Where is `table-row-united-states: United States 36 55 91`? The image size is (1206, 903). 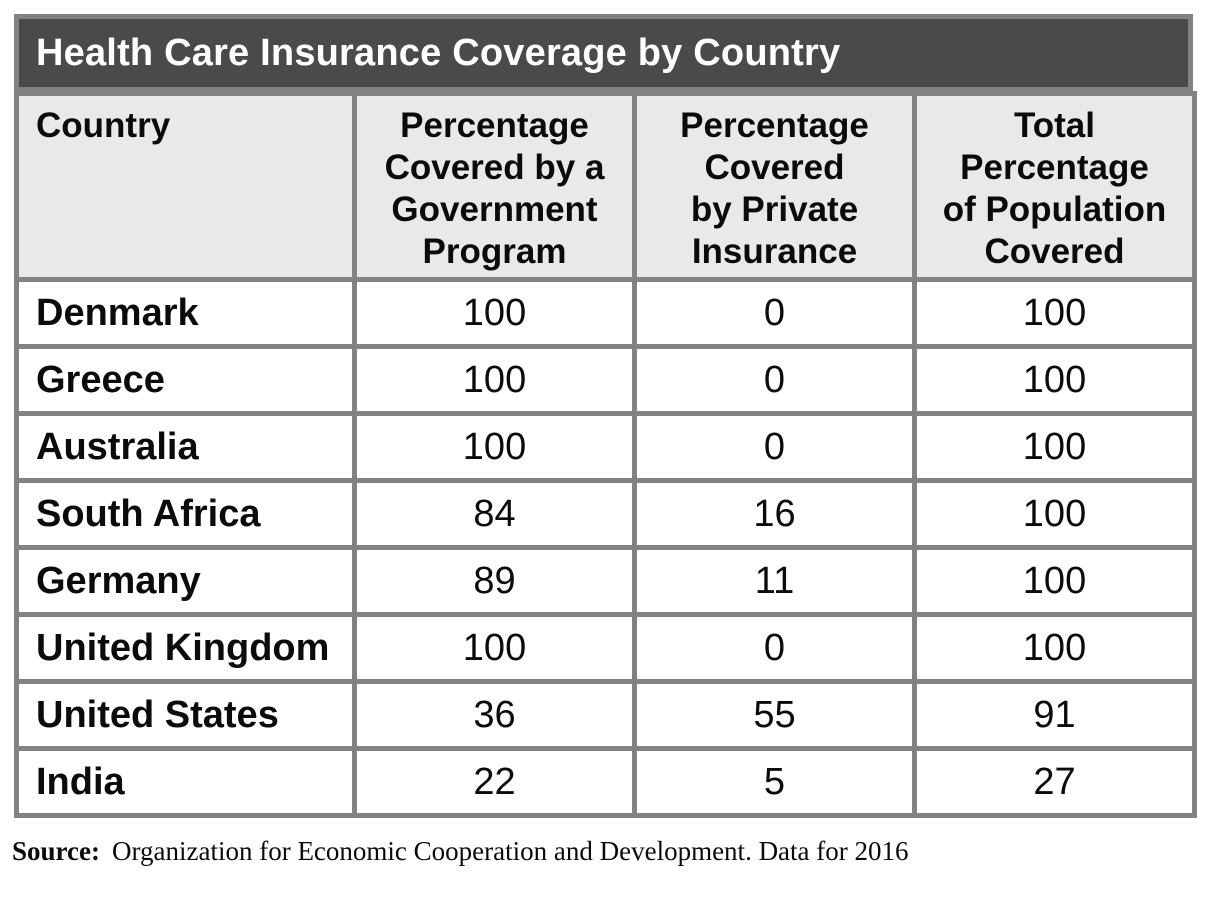
table-row-united-states: United States 36 55 91 is located at coordinates (605, 715).